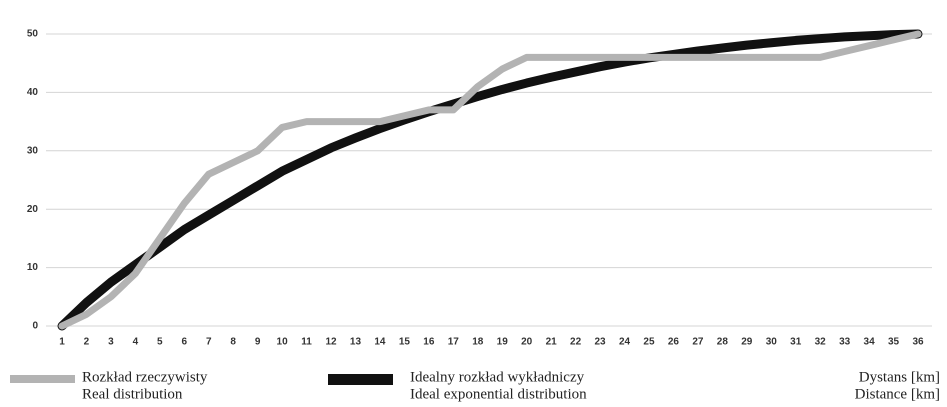 Image resolution: width=947 pixels, height=407 pixels. Describe the element at coordinates (429, 342) in the screenshot. I see `x-tick-label: 16` at that location.